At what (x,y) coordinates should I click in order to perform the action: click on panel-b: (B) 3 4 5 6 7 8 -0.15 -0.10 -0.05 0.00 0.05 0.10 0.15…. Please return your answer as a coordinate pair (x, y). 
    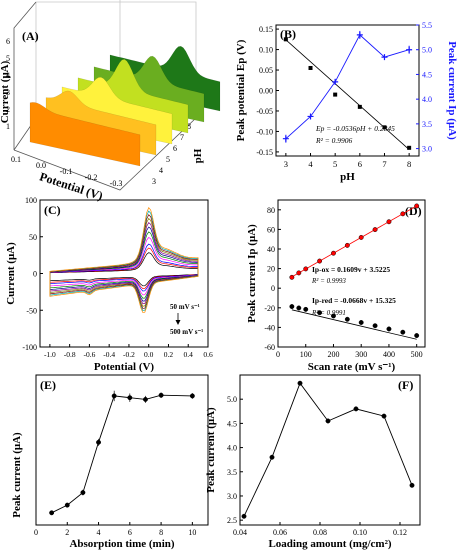
    Looking at the image, I should click on (346, 102).